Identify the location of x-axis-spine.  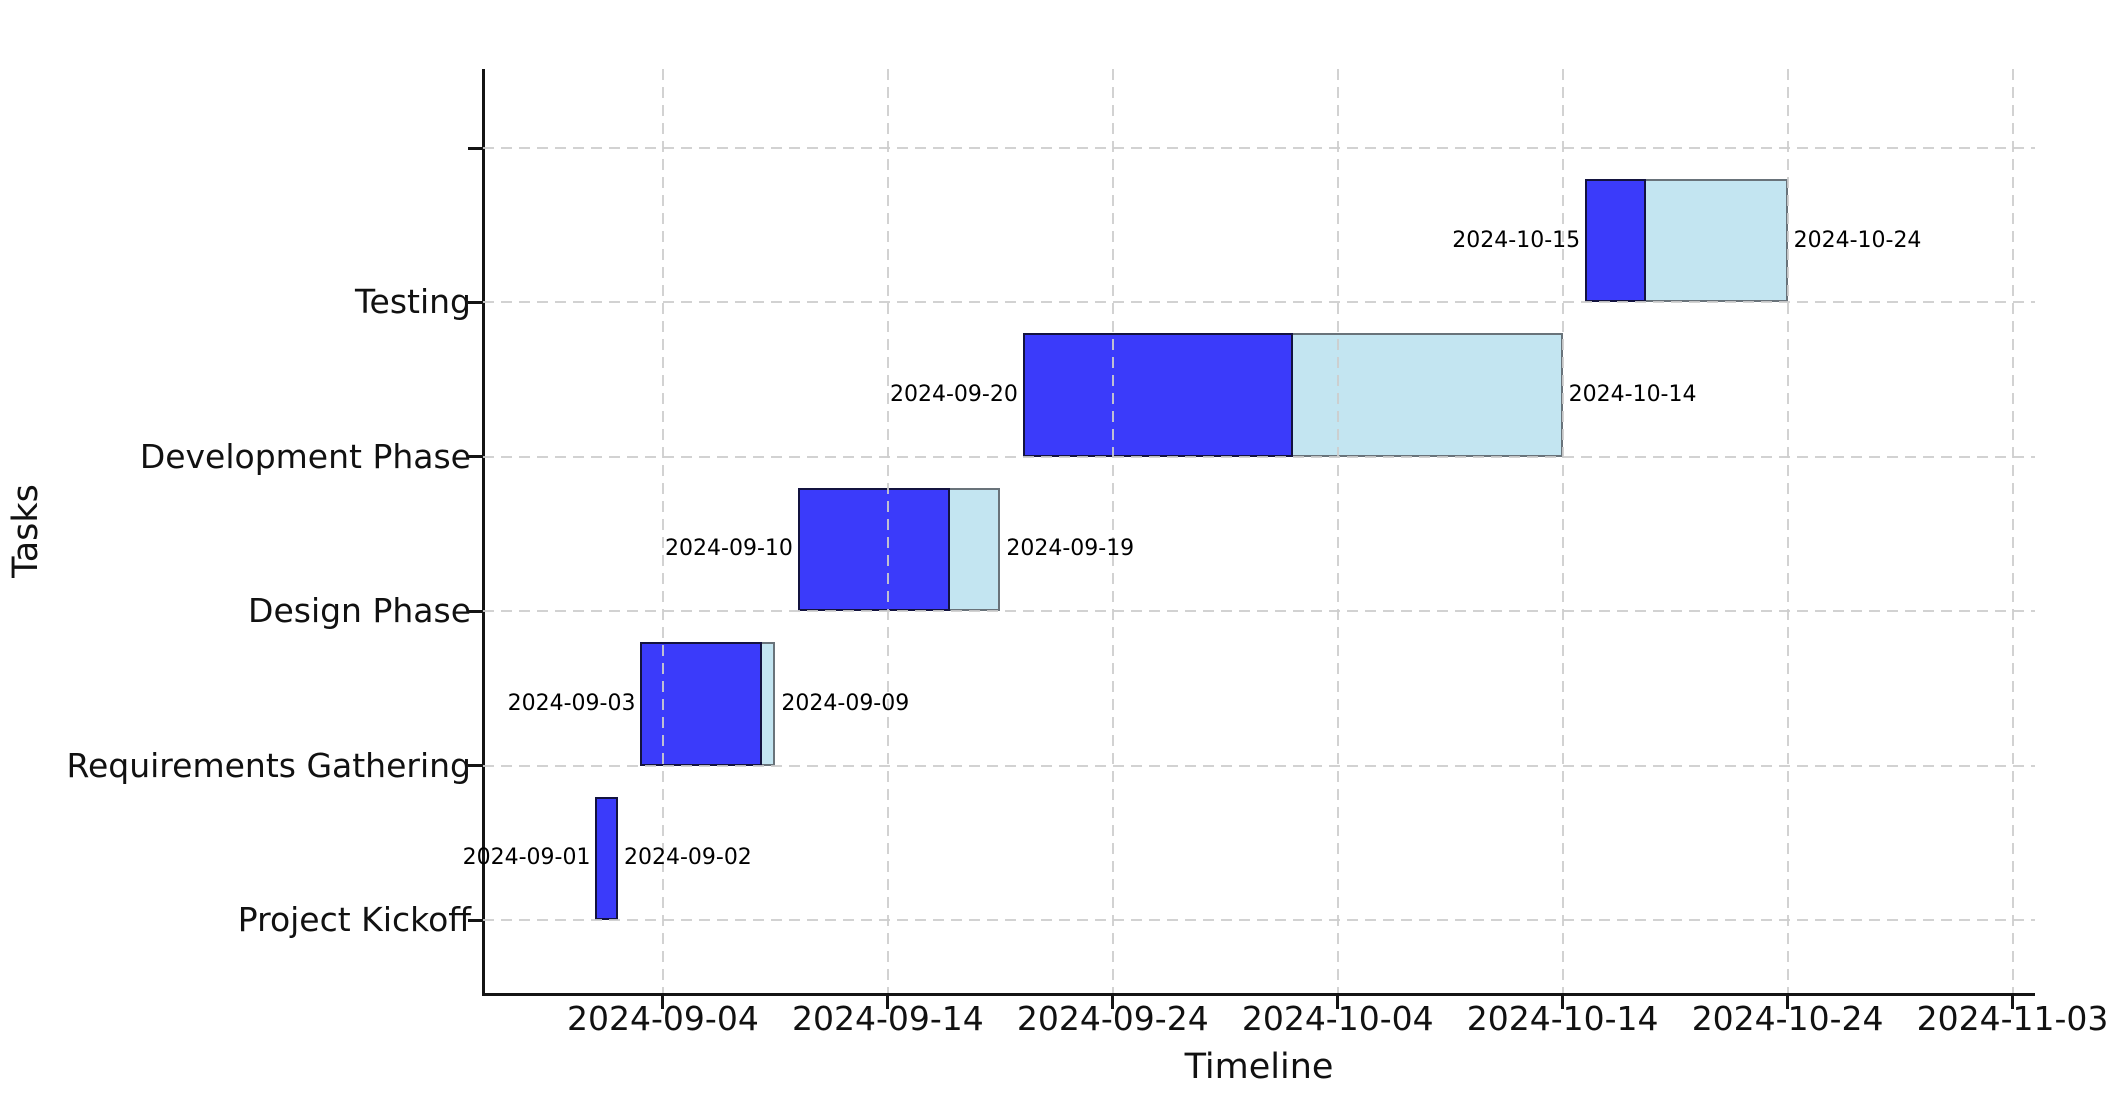
(1258, 994).